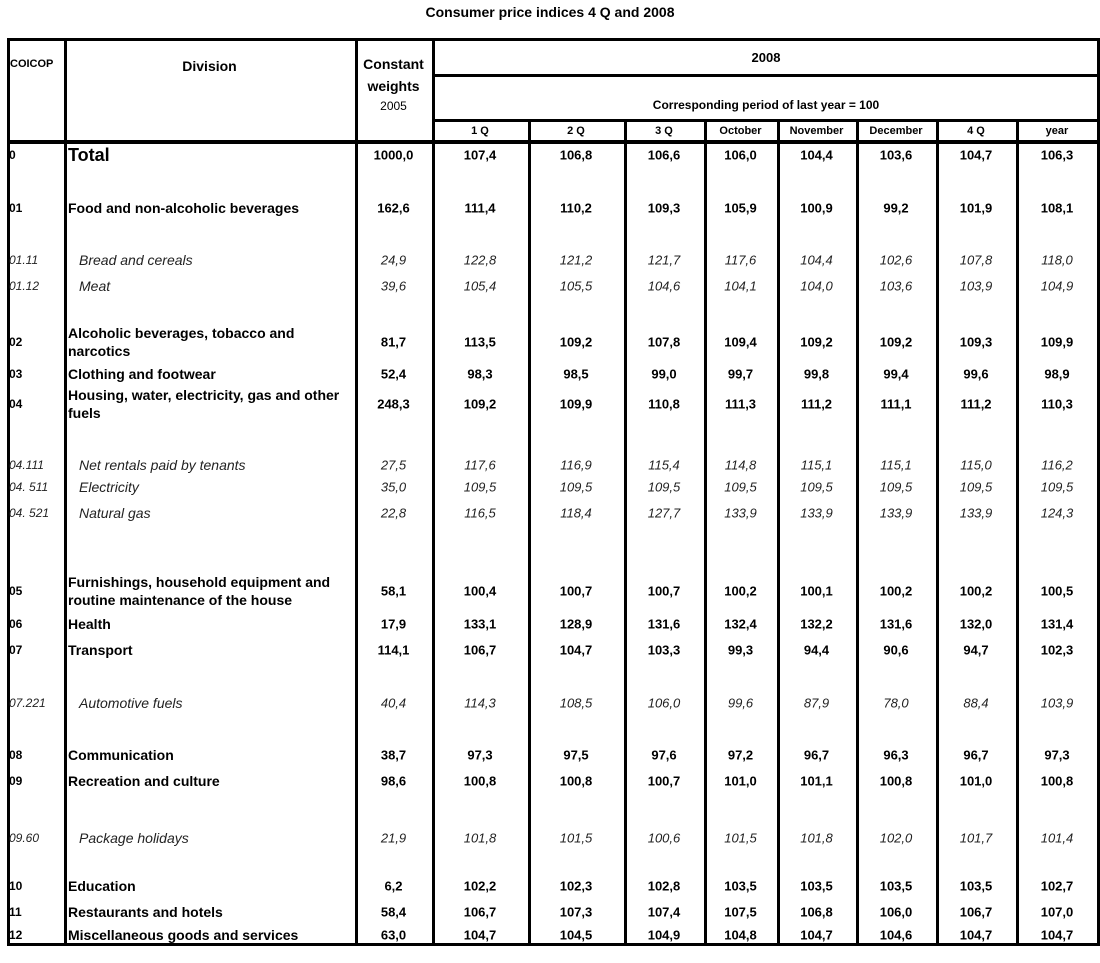 This screenshot has width=1100, height=963. I want to click on row-value: 98,3, so click(480, 374).